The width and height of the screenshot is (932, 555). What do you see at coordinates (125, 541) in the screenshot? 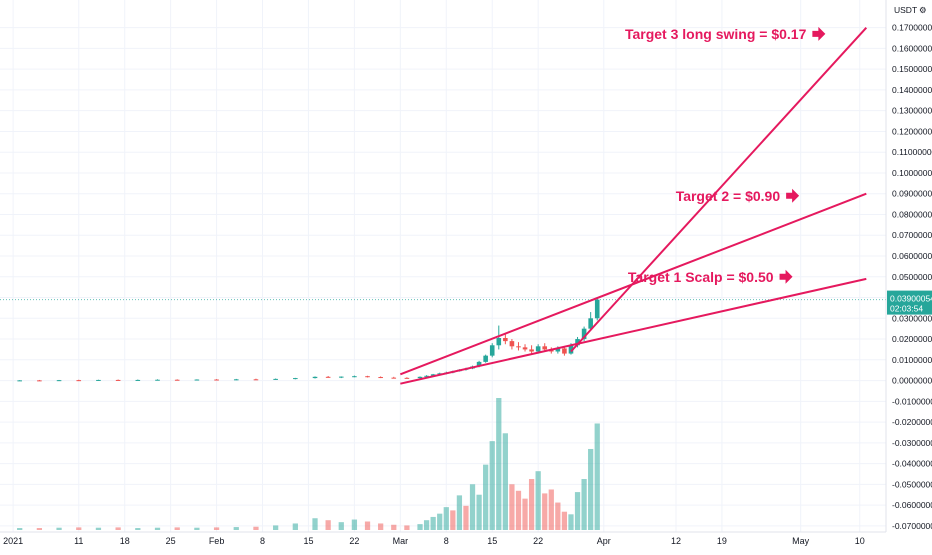
I see `time-tick-label: 18` at bounding box center [125, 541].